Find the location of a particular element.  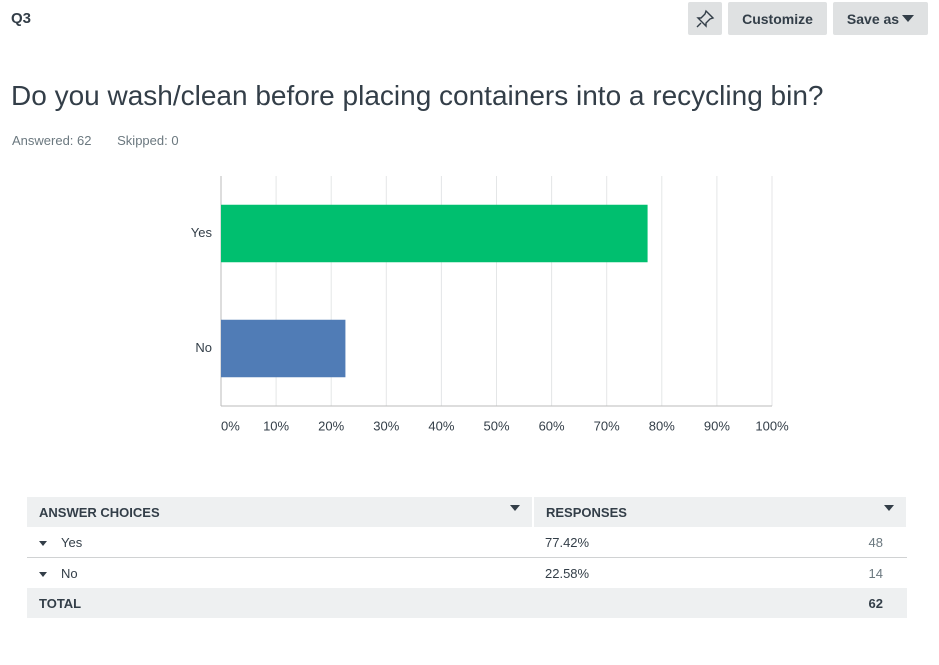

pin-button is located at coordinates (705, 18).